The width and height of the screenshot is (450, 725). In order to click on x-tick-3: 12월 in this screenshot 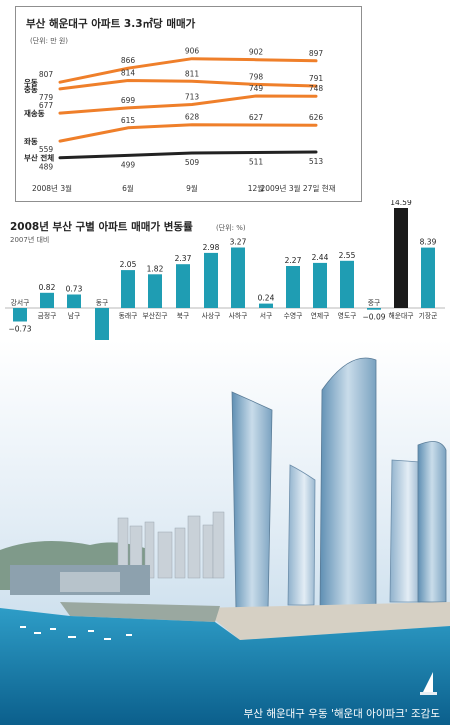, I will do `click(256, 188)`.